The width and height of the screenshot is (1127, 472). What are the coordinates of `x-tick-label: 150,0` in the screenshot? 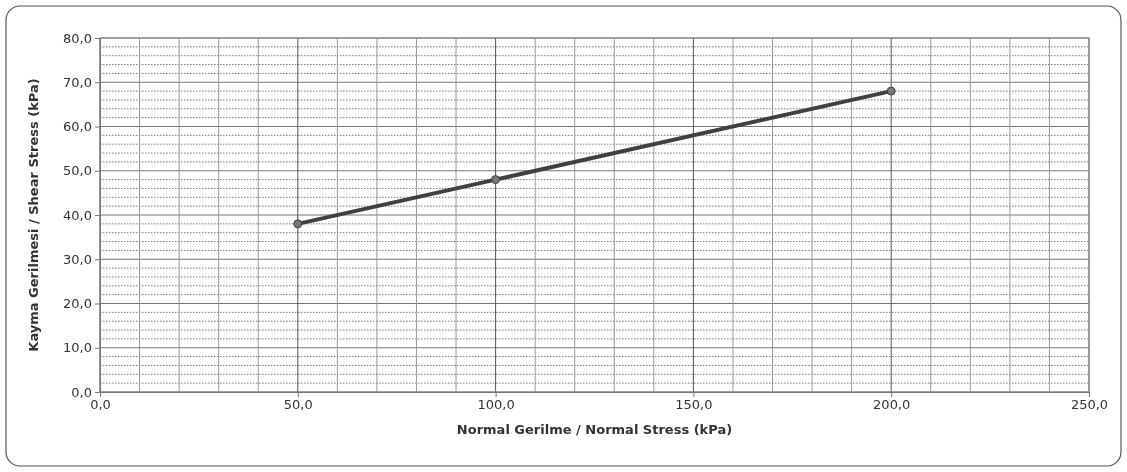 It's located at (694, 405).